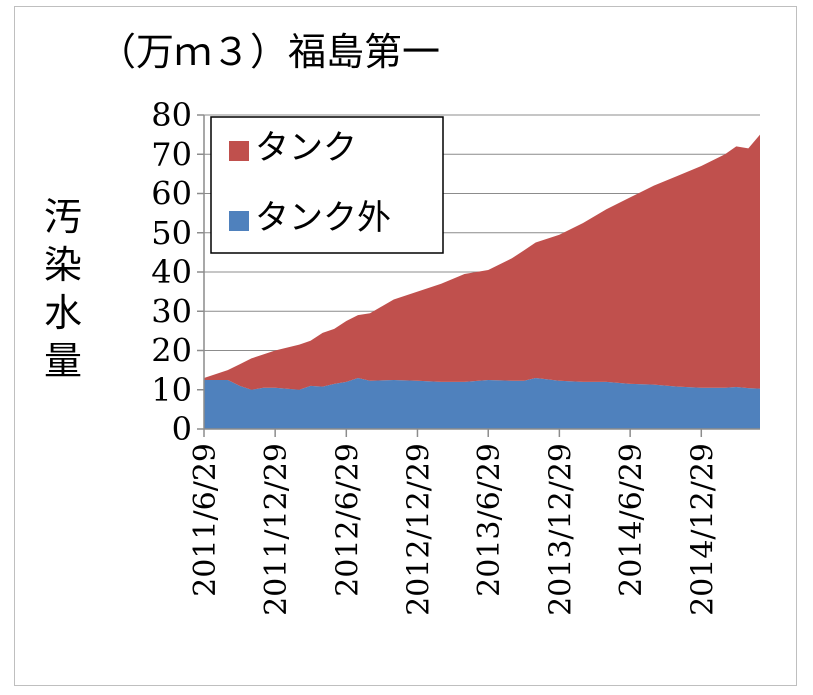 This screenshot has height=695, width=813. I want to click on legend-box, so click(327, 185).